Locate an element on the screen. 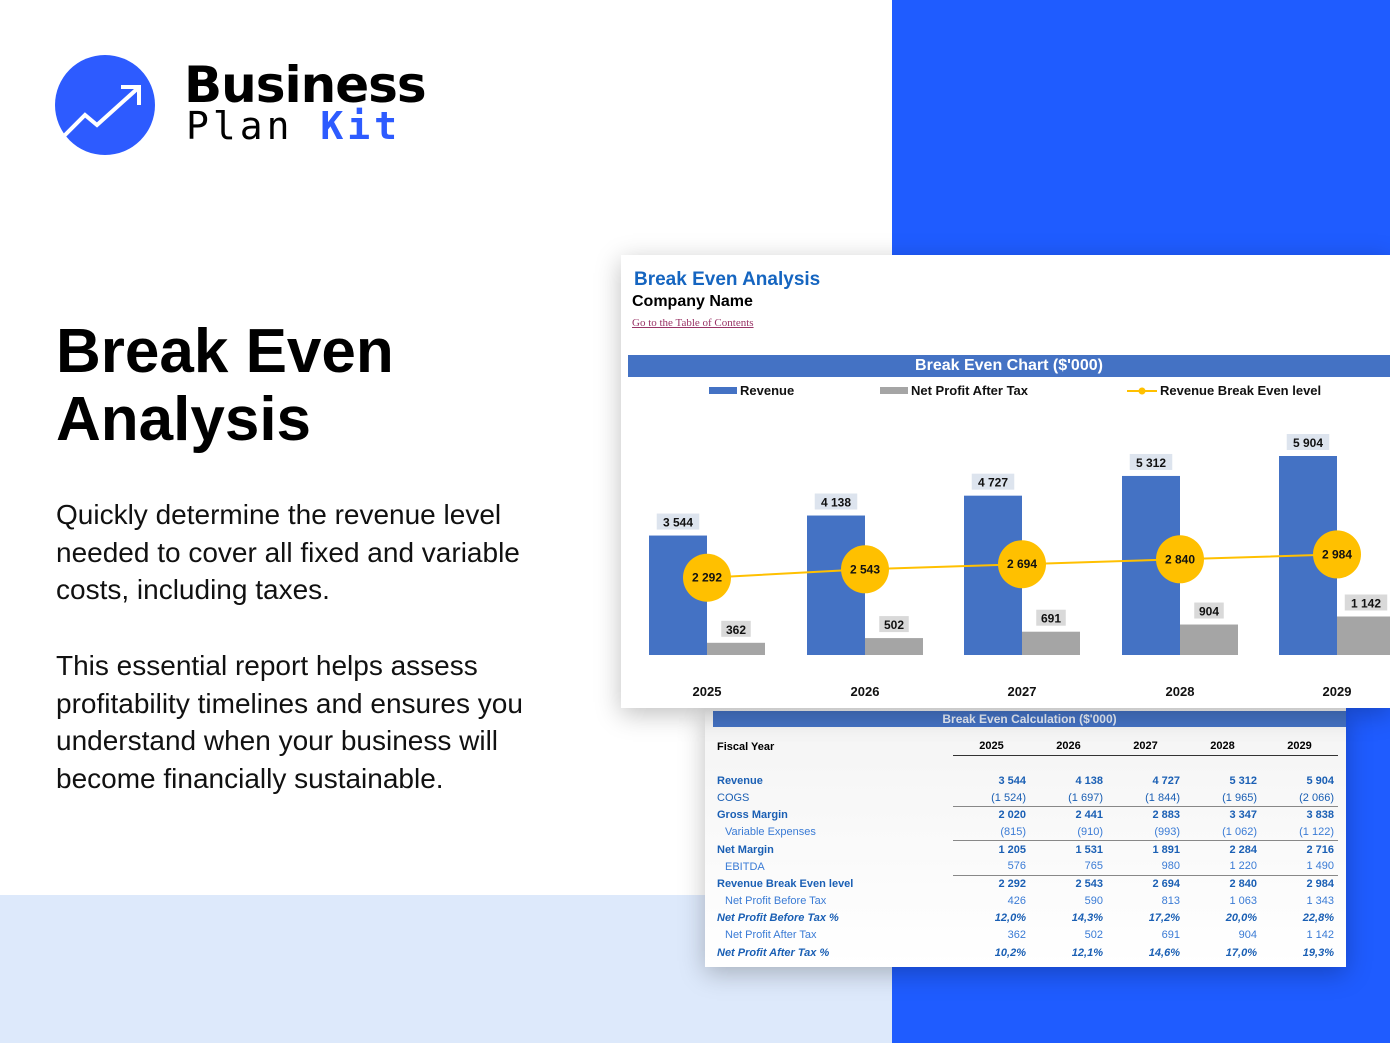  net-profit-data-label: 502 is located at coordinates (894, 625).